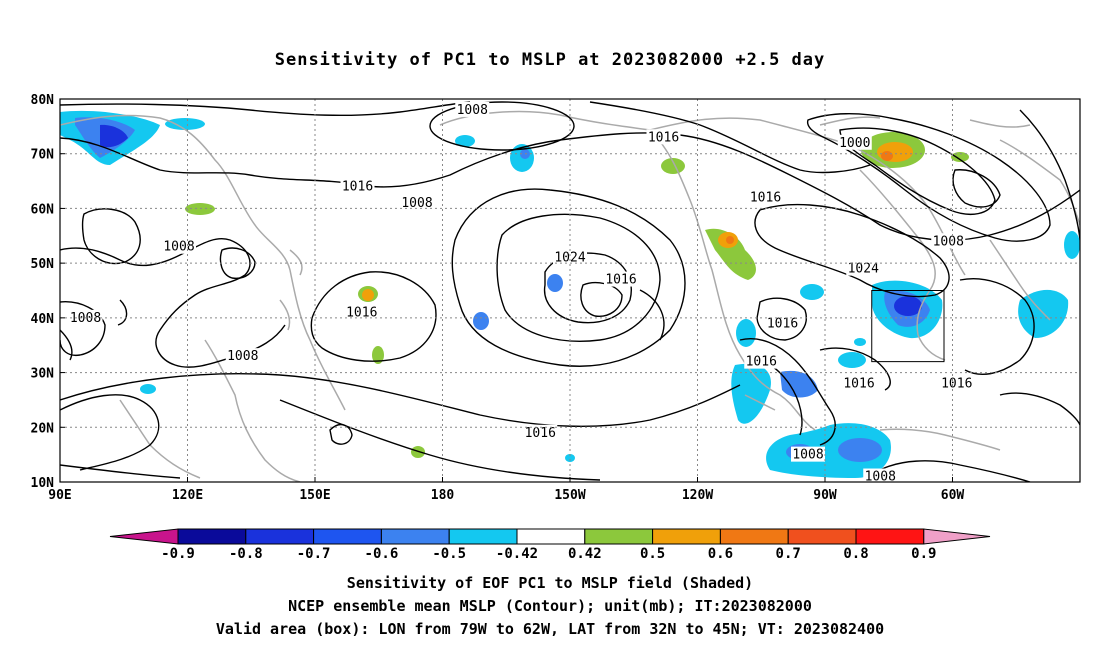 Image resolution: width=1100 pixels, height=650 pixels. Describe the element at coordinates (43, 428) in the screenshot. I see `lat-label: 20N` at that location.